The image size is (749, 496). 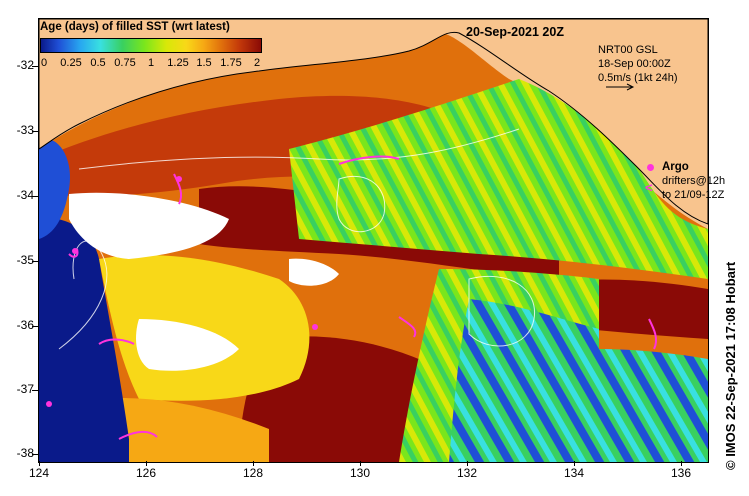 What do you see at coordinates (694, 181) in the screenshot?
I see `drifter-legend-label: drifters@12h` at bounding box center [694, 181].